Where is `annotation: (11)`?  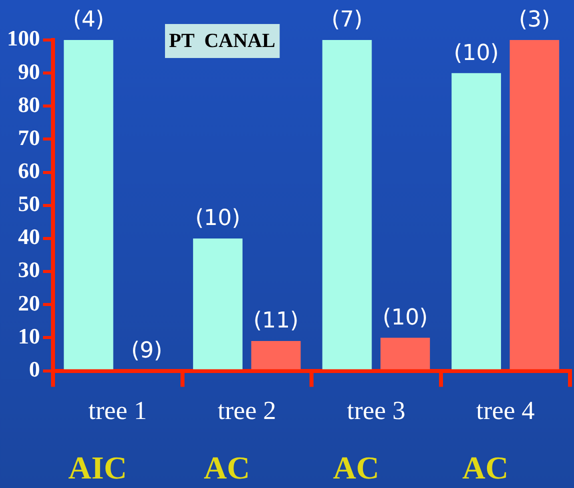 annotation: (11) is located at coordinates (276, 321).